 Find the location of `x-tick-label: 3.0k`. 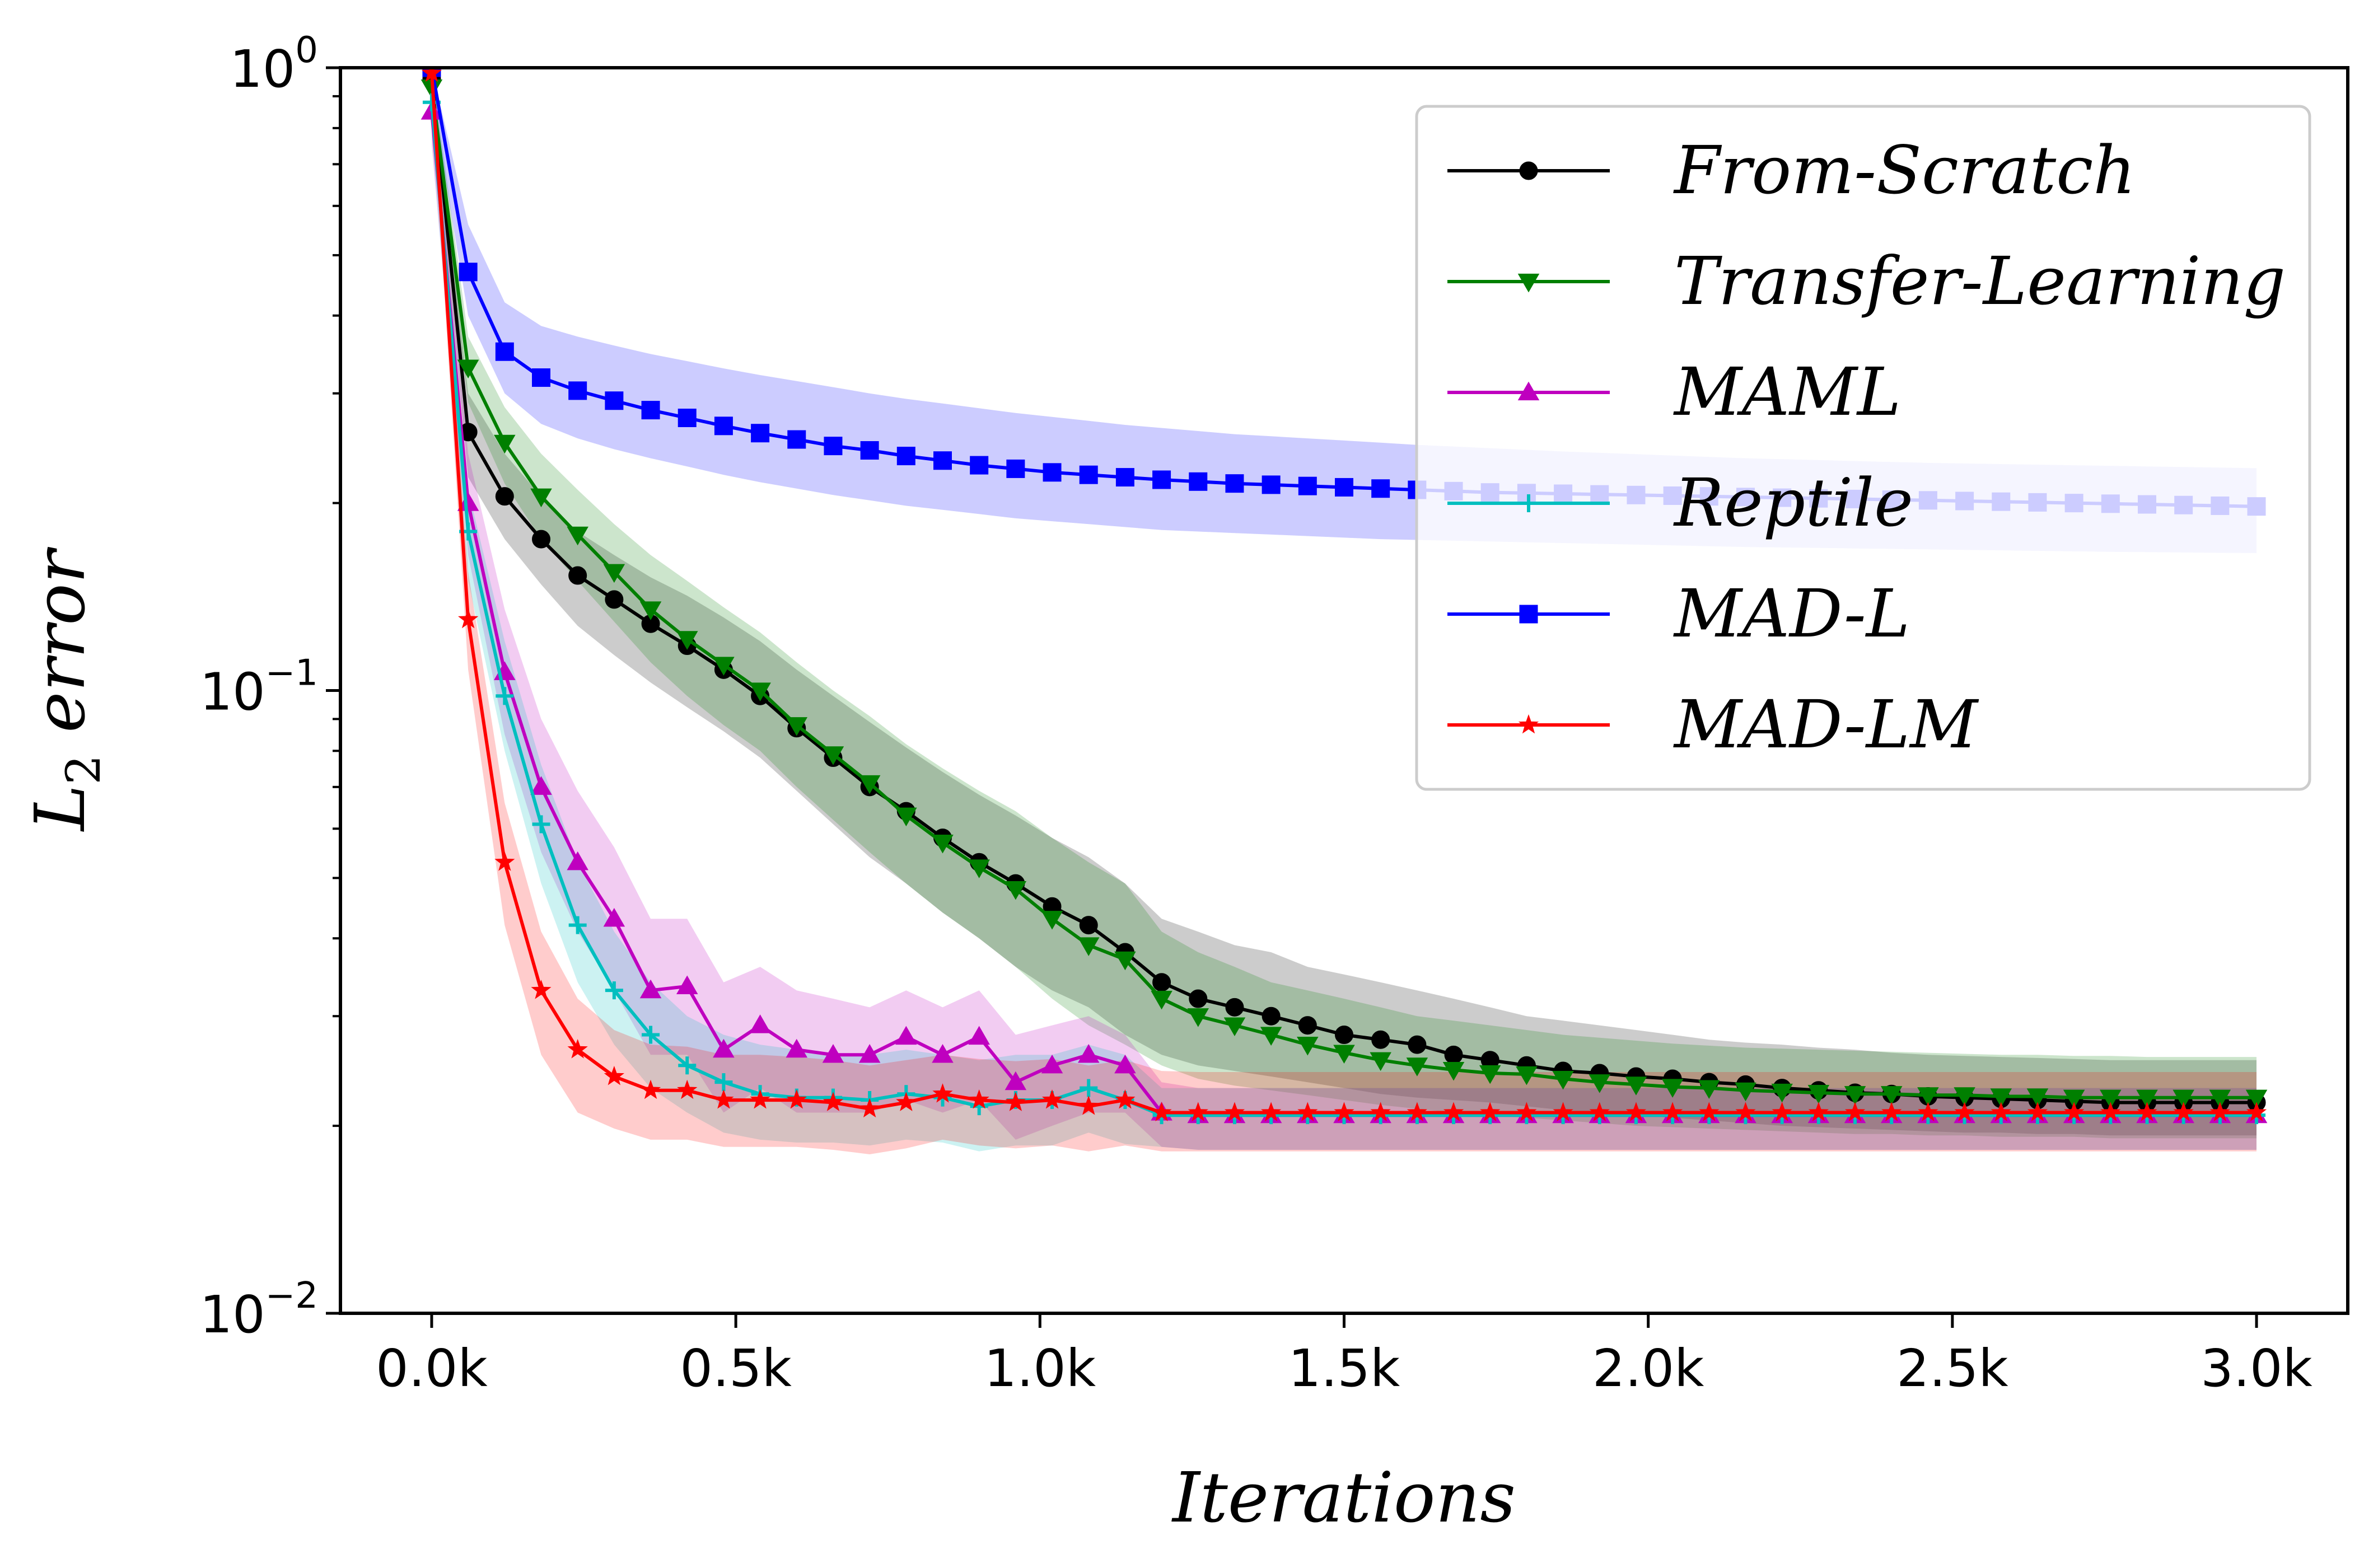

x-tick-label: 3.0k is located at coordinates (2256, 1368).